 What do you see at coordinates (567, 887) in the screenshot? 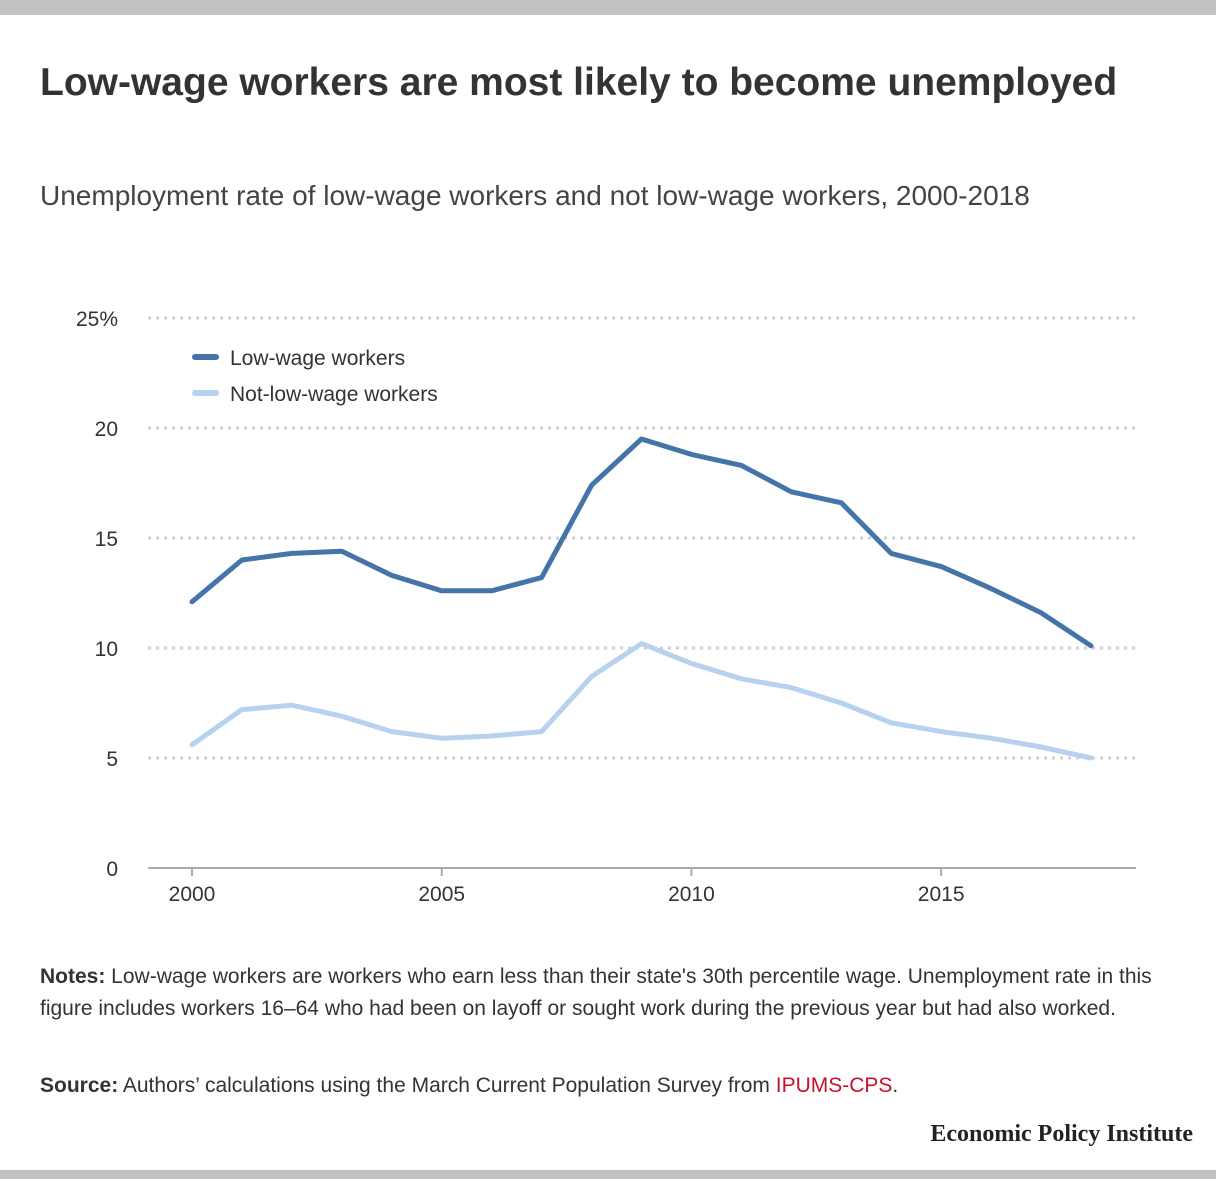
I see `x-axis-ticks: 2000 2005 2010 2015` at bounding box center [567, 887].